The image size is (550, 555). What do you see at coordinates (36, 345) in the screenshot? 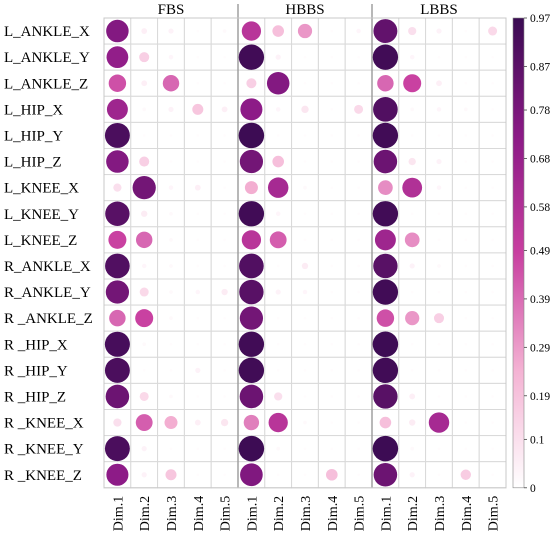
I see `row-label: R _HIP_X` at bounding box center [36, 345].